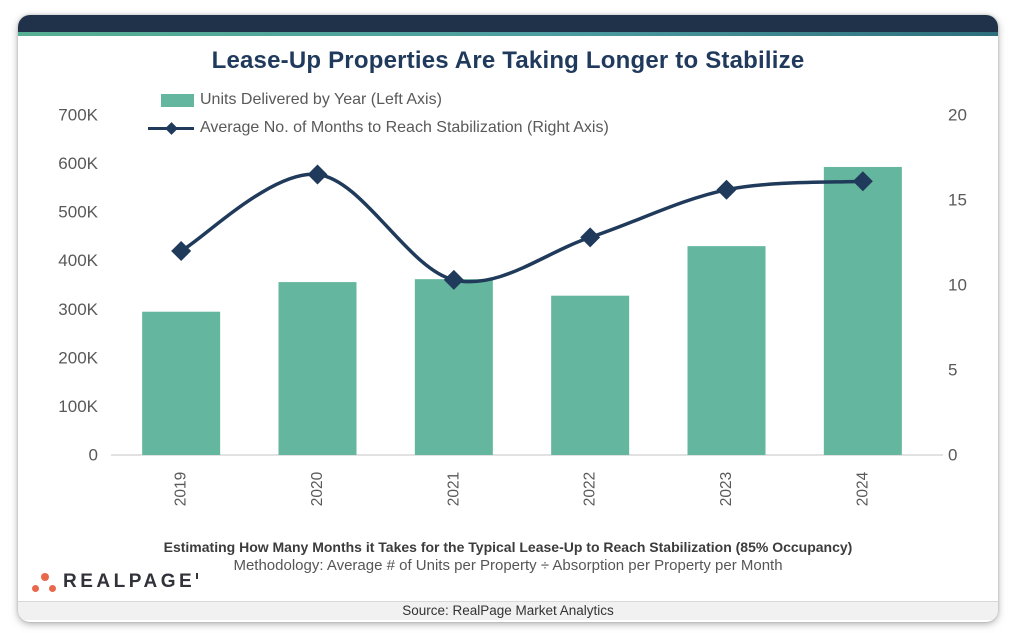  What do you see at coordinates (317, 488) in the screenshot?
I see `x-axis-year-label: 2020` at bounding box center [317, 488].